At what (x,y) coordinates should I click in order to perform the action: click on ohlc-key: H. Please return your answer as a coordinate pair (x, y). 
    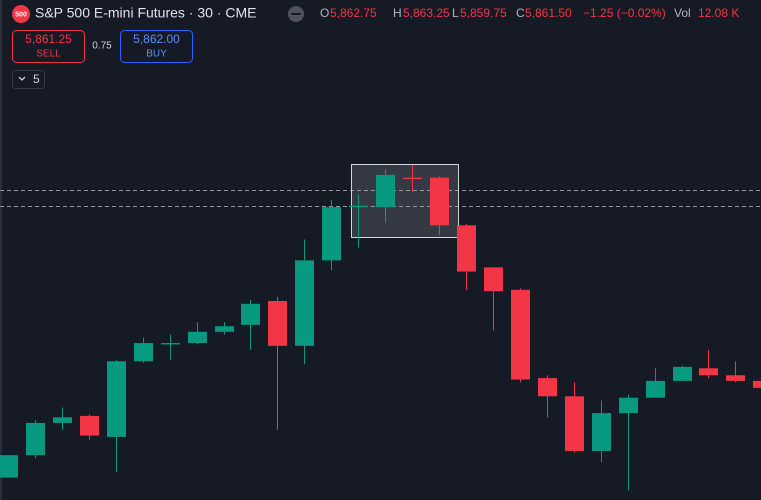
    Looking at the image, I should click on (397, 13).